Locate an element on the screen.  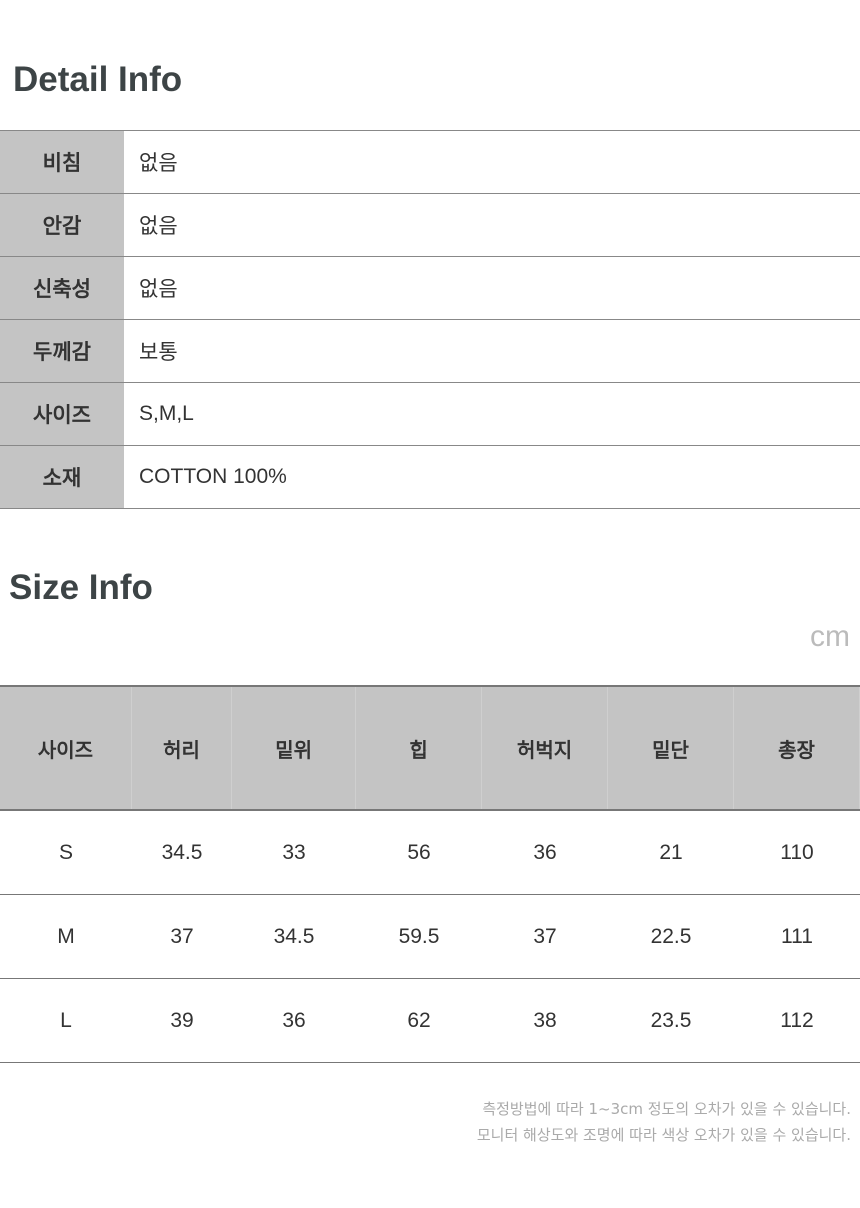
size-cell: 62 is located at coordinates (419, 1020).